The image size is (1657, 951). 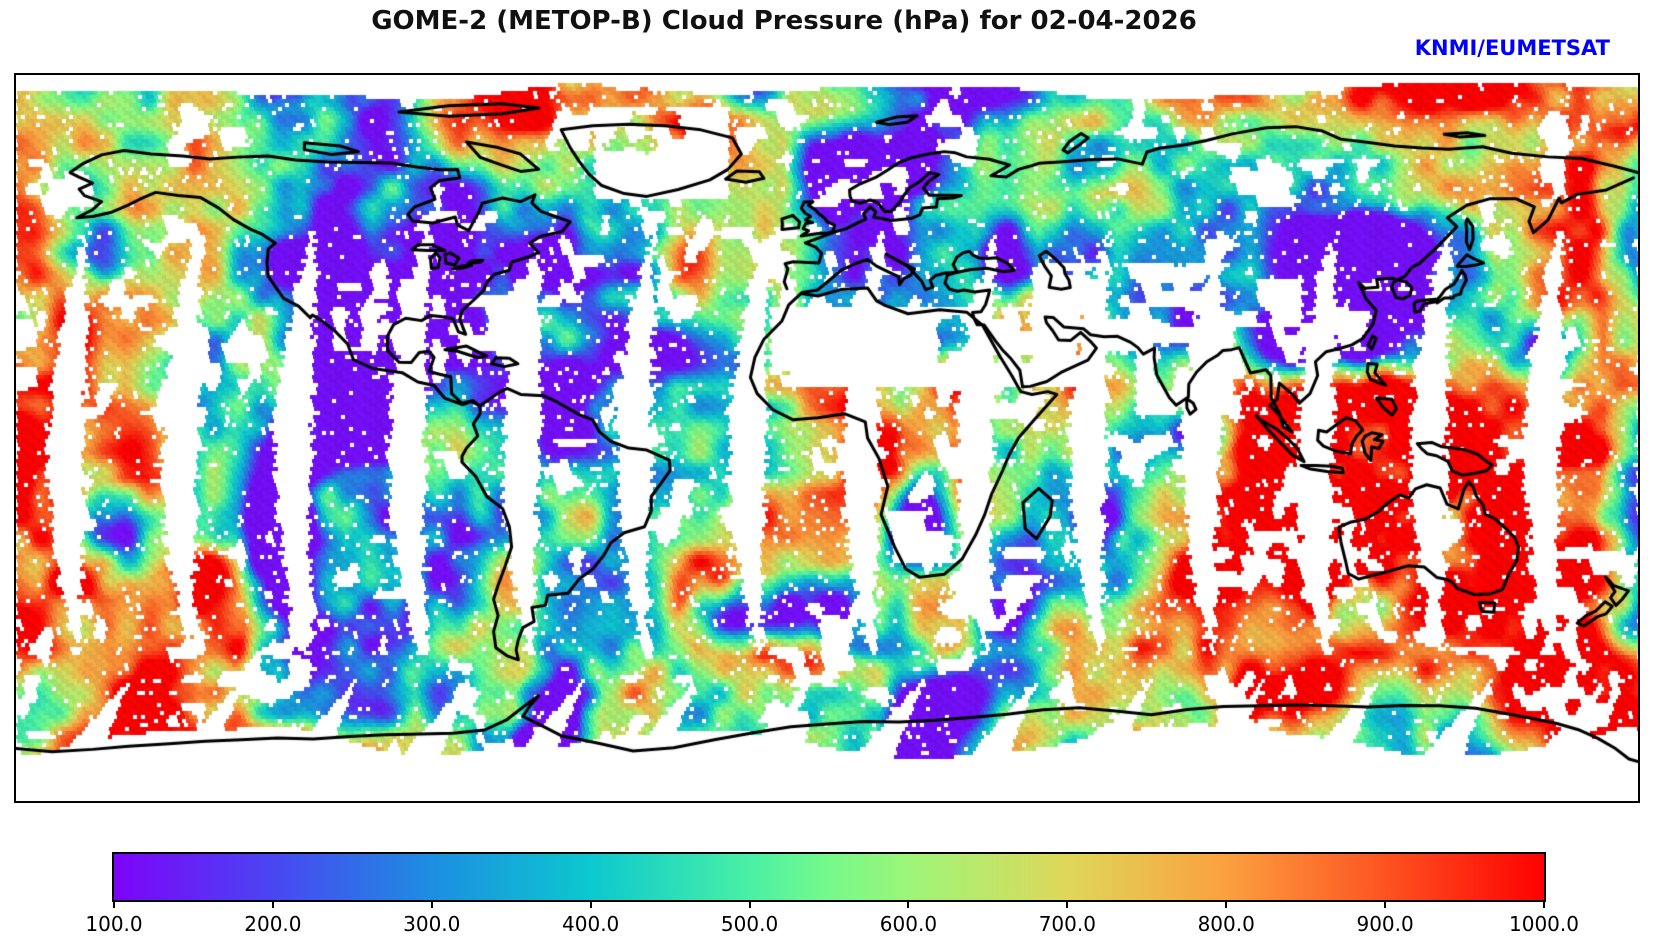 I want to click on colorbar-tick-label: 1000.0, so click(x=1544, y=924).